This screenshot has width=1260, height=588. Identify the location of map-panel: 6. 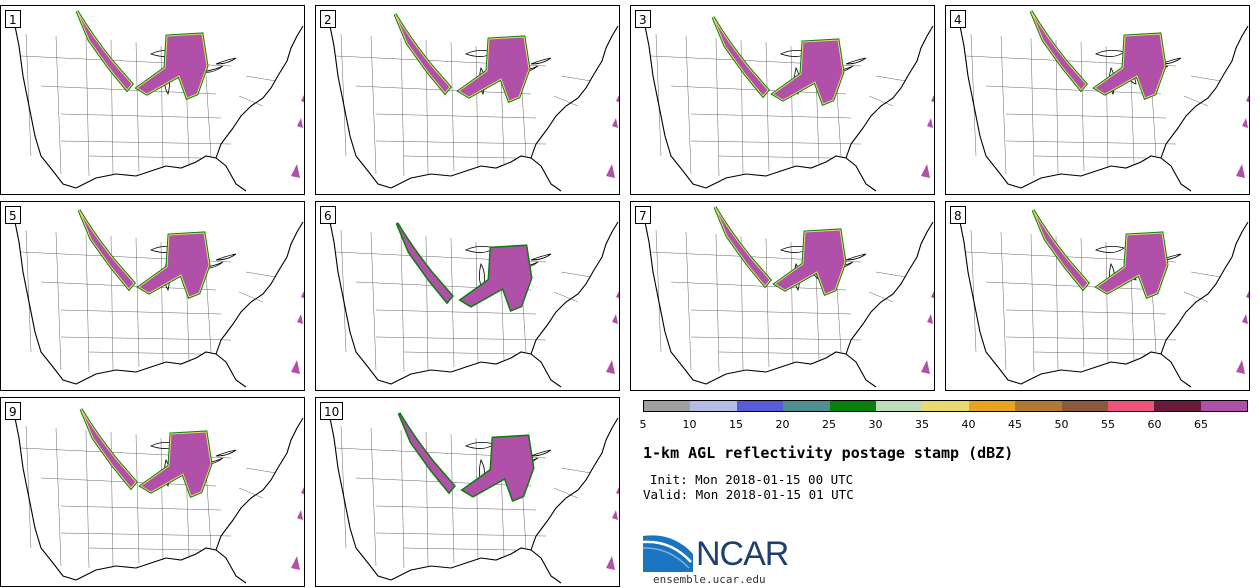
(467, 296).